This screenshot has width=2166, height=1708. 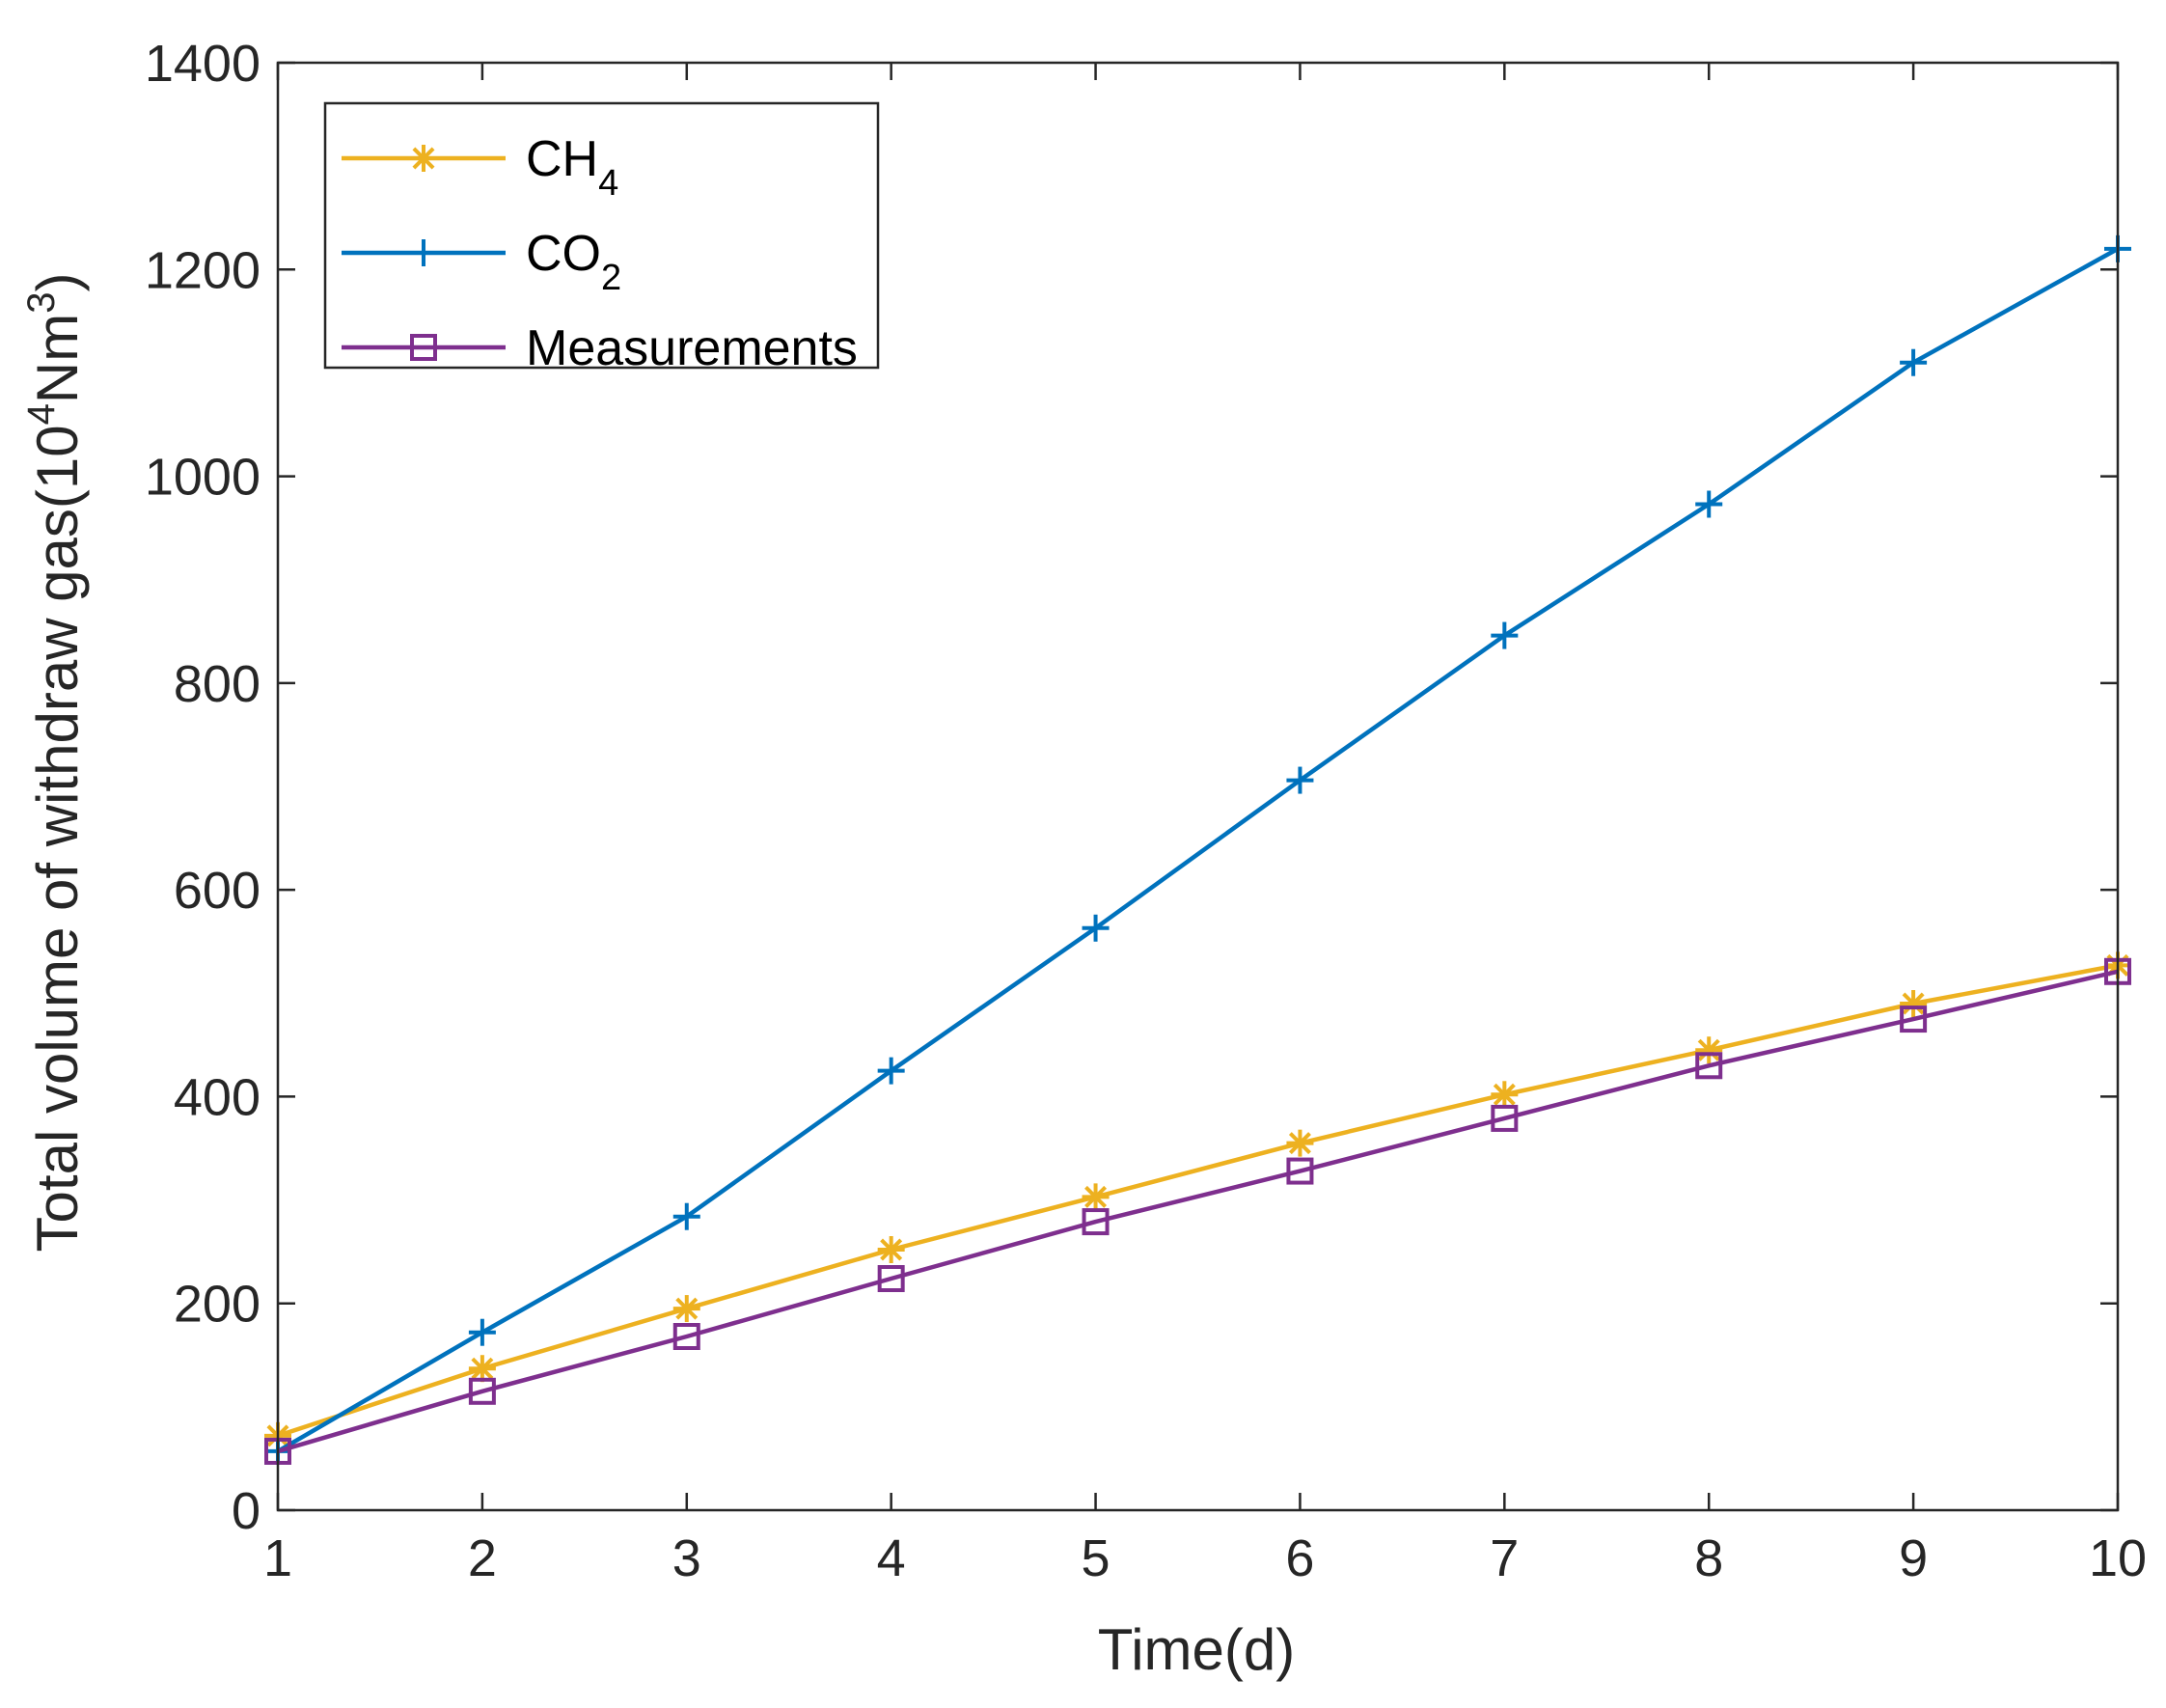 I want to click on x-tick-label: 2, so click(x=482, y=1558).